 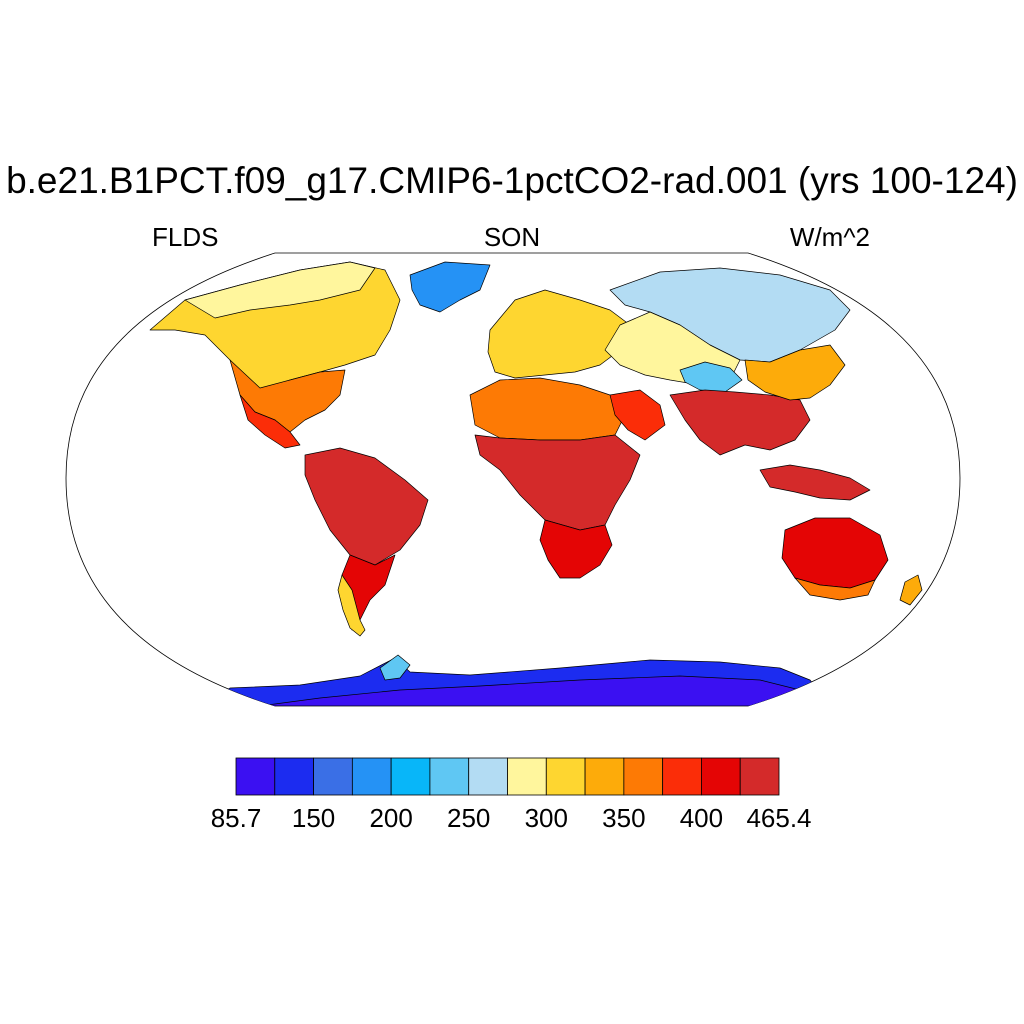 What do you see at coordinates (815, 482) in the screenshot?
I see `indonesia` at bounding box center [815, 482].